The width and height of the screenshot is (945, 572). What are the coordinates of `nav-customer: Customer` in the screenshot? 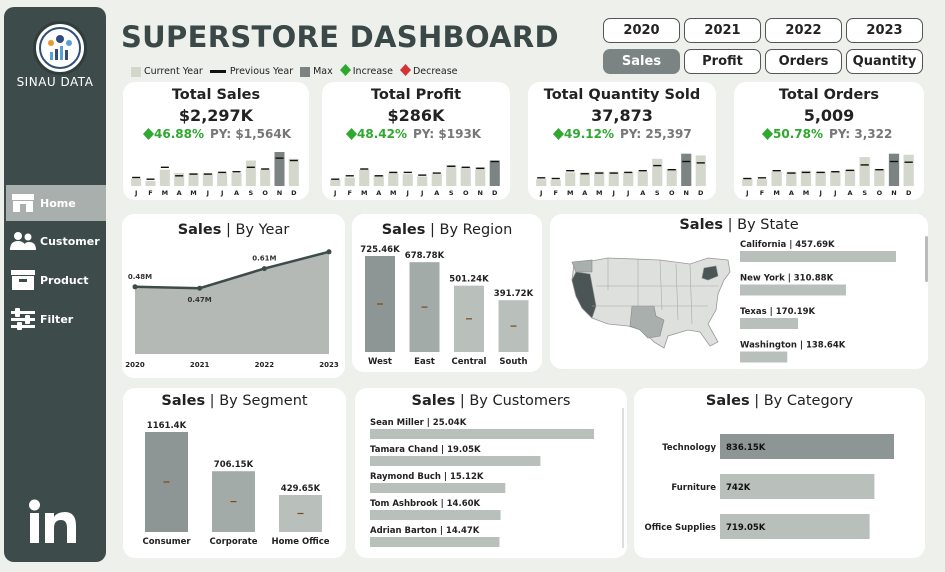 It's located at (56, 241).